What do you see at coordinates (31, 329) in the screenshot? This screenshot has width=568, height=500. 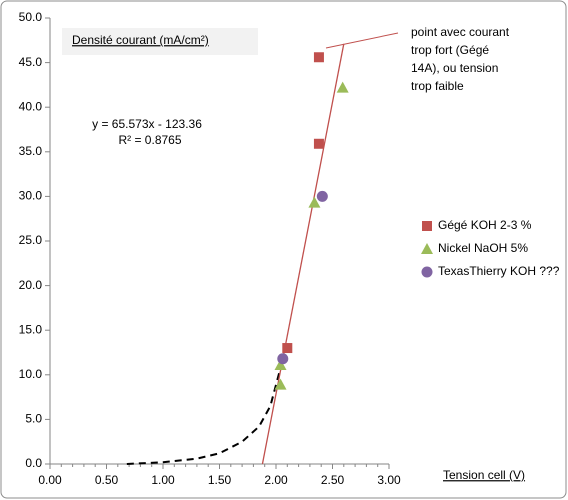 I see `y-tick-label: 15.0` at bounding box center [31, 329].